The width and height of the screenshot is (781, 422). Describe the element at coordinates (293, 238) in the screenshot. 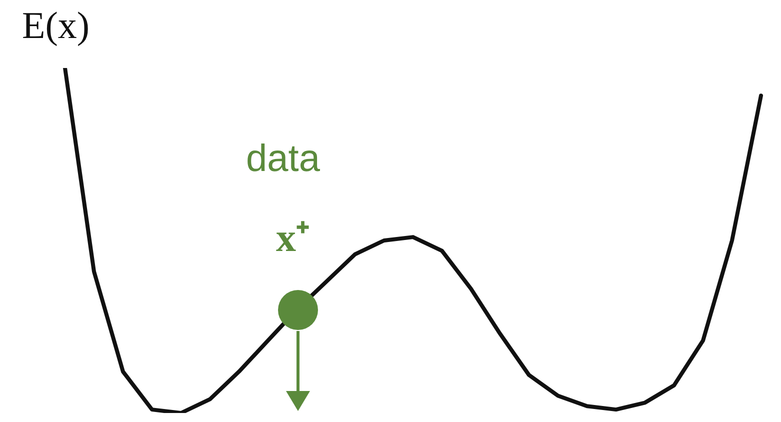

I see `annotation: x⁺` at that location.